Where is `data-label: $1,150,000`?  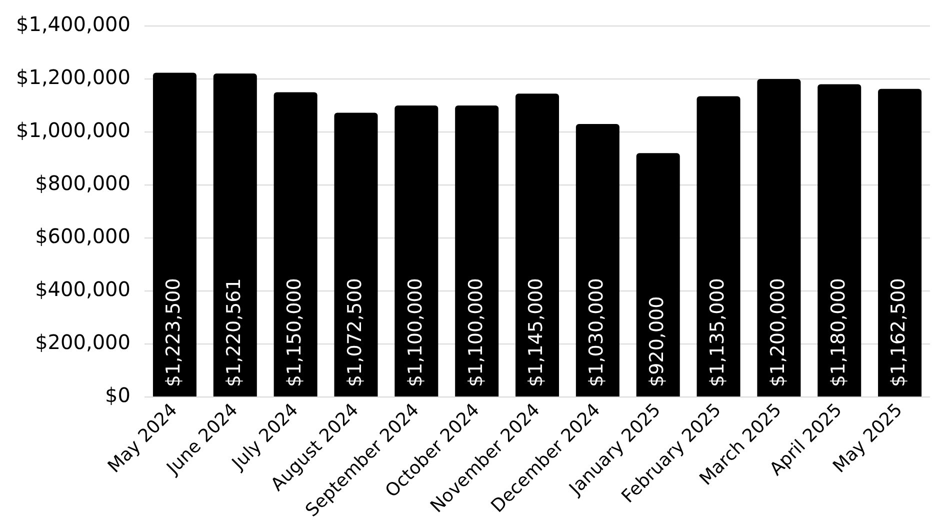
data-label: $1,150,000 is located at coordinates (295, 332).